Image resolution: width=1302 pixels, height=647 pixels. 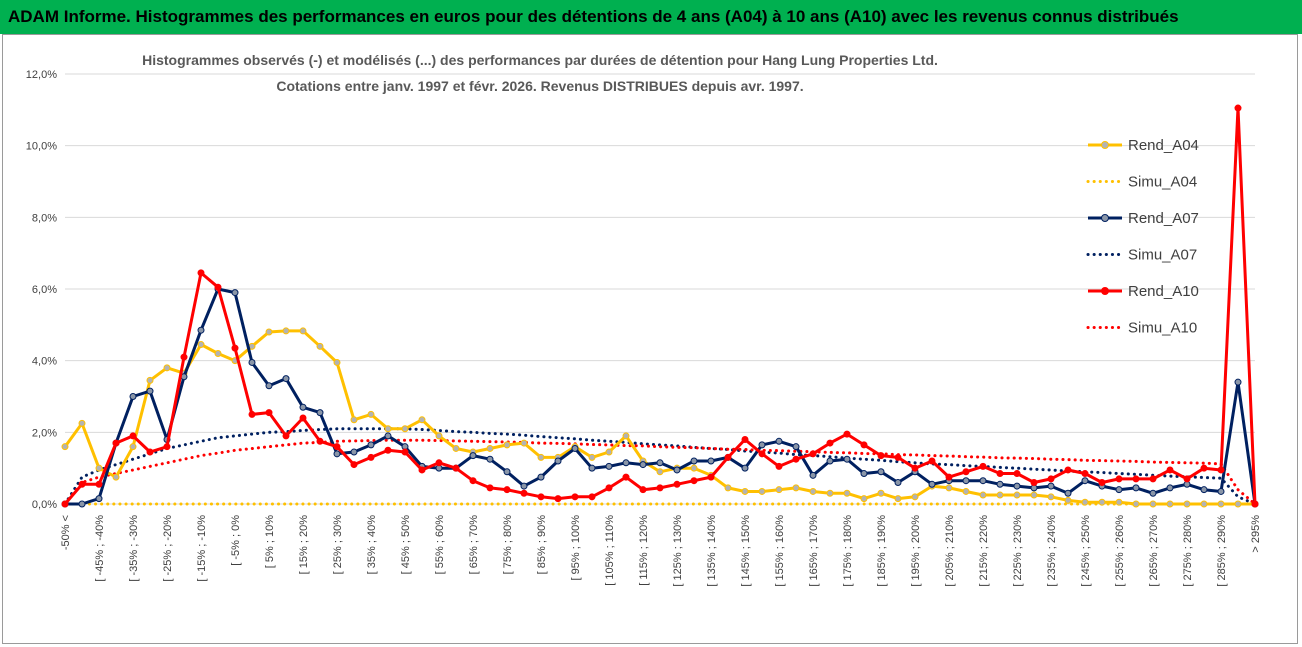 I want to click on legend-item: Rend_A10, so click(x=1143, y=291).